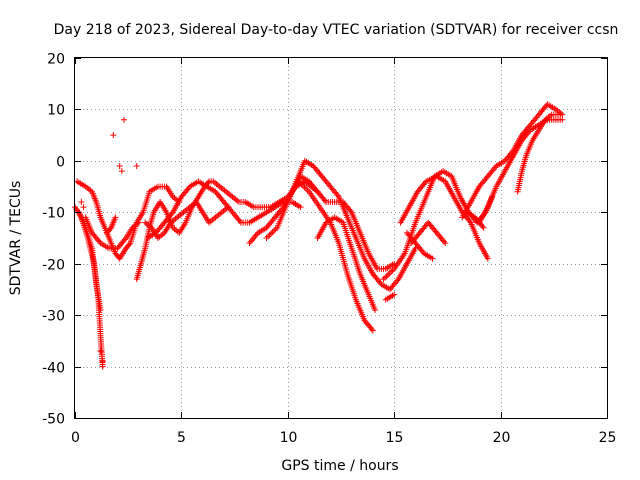 The height and width of the screenshot is (480, 640). What do you see at coordinates (53, 214) in the screenshot?
I see `y-tick-label: -10` at bounding box center [53, 214].